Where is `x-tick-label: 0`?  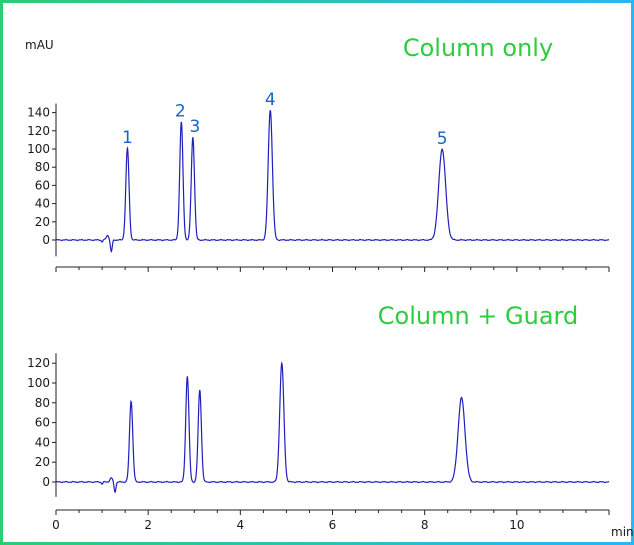 x-tick-label: 0 is located at coordinates (56, 525).